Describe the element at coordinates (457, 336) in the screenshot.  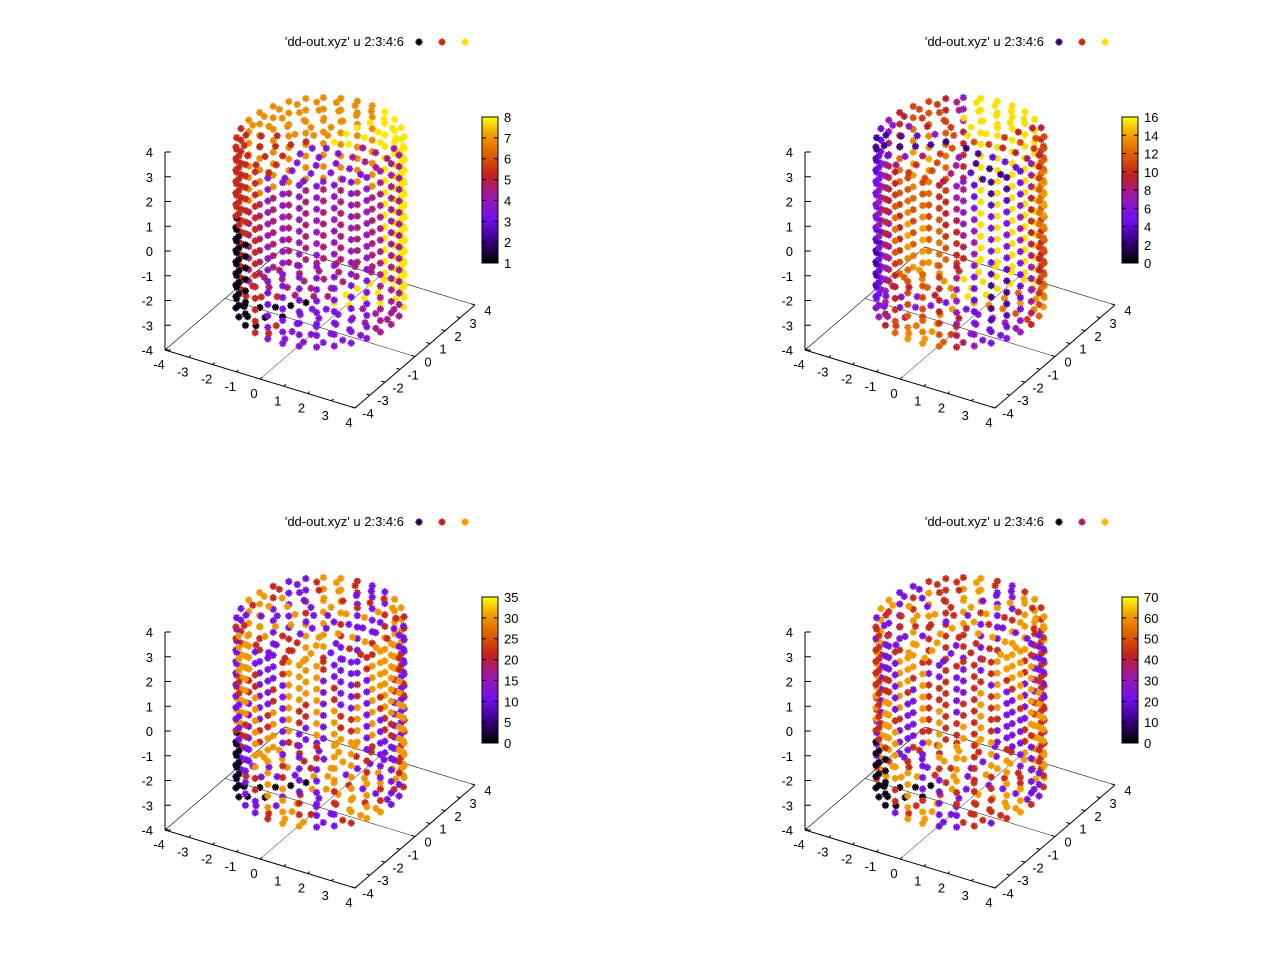
I see `y-tick-label: 2` at that location.